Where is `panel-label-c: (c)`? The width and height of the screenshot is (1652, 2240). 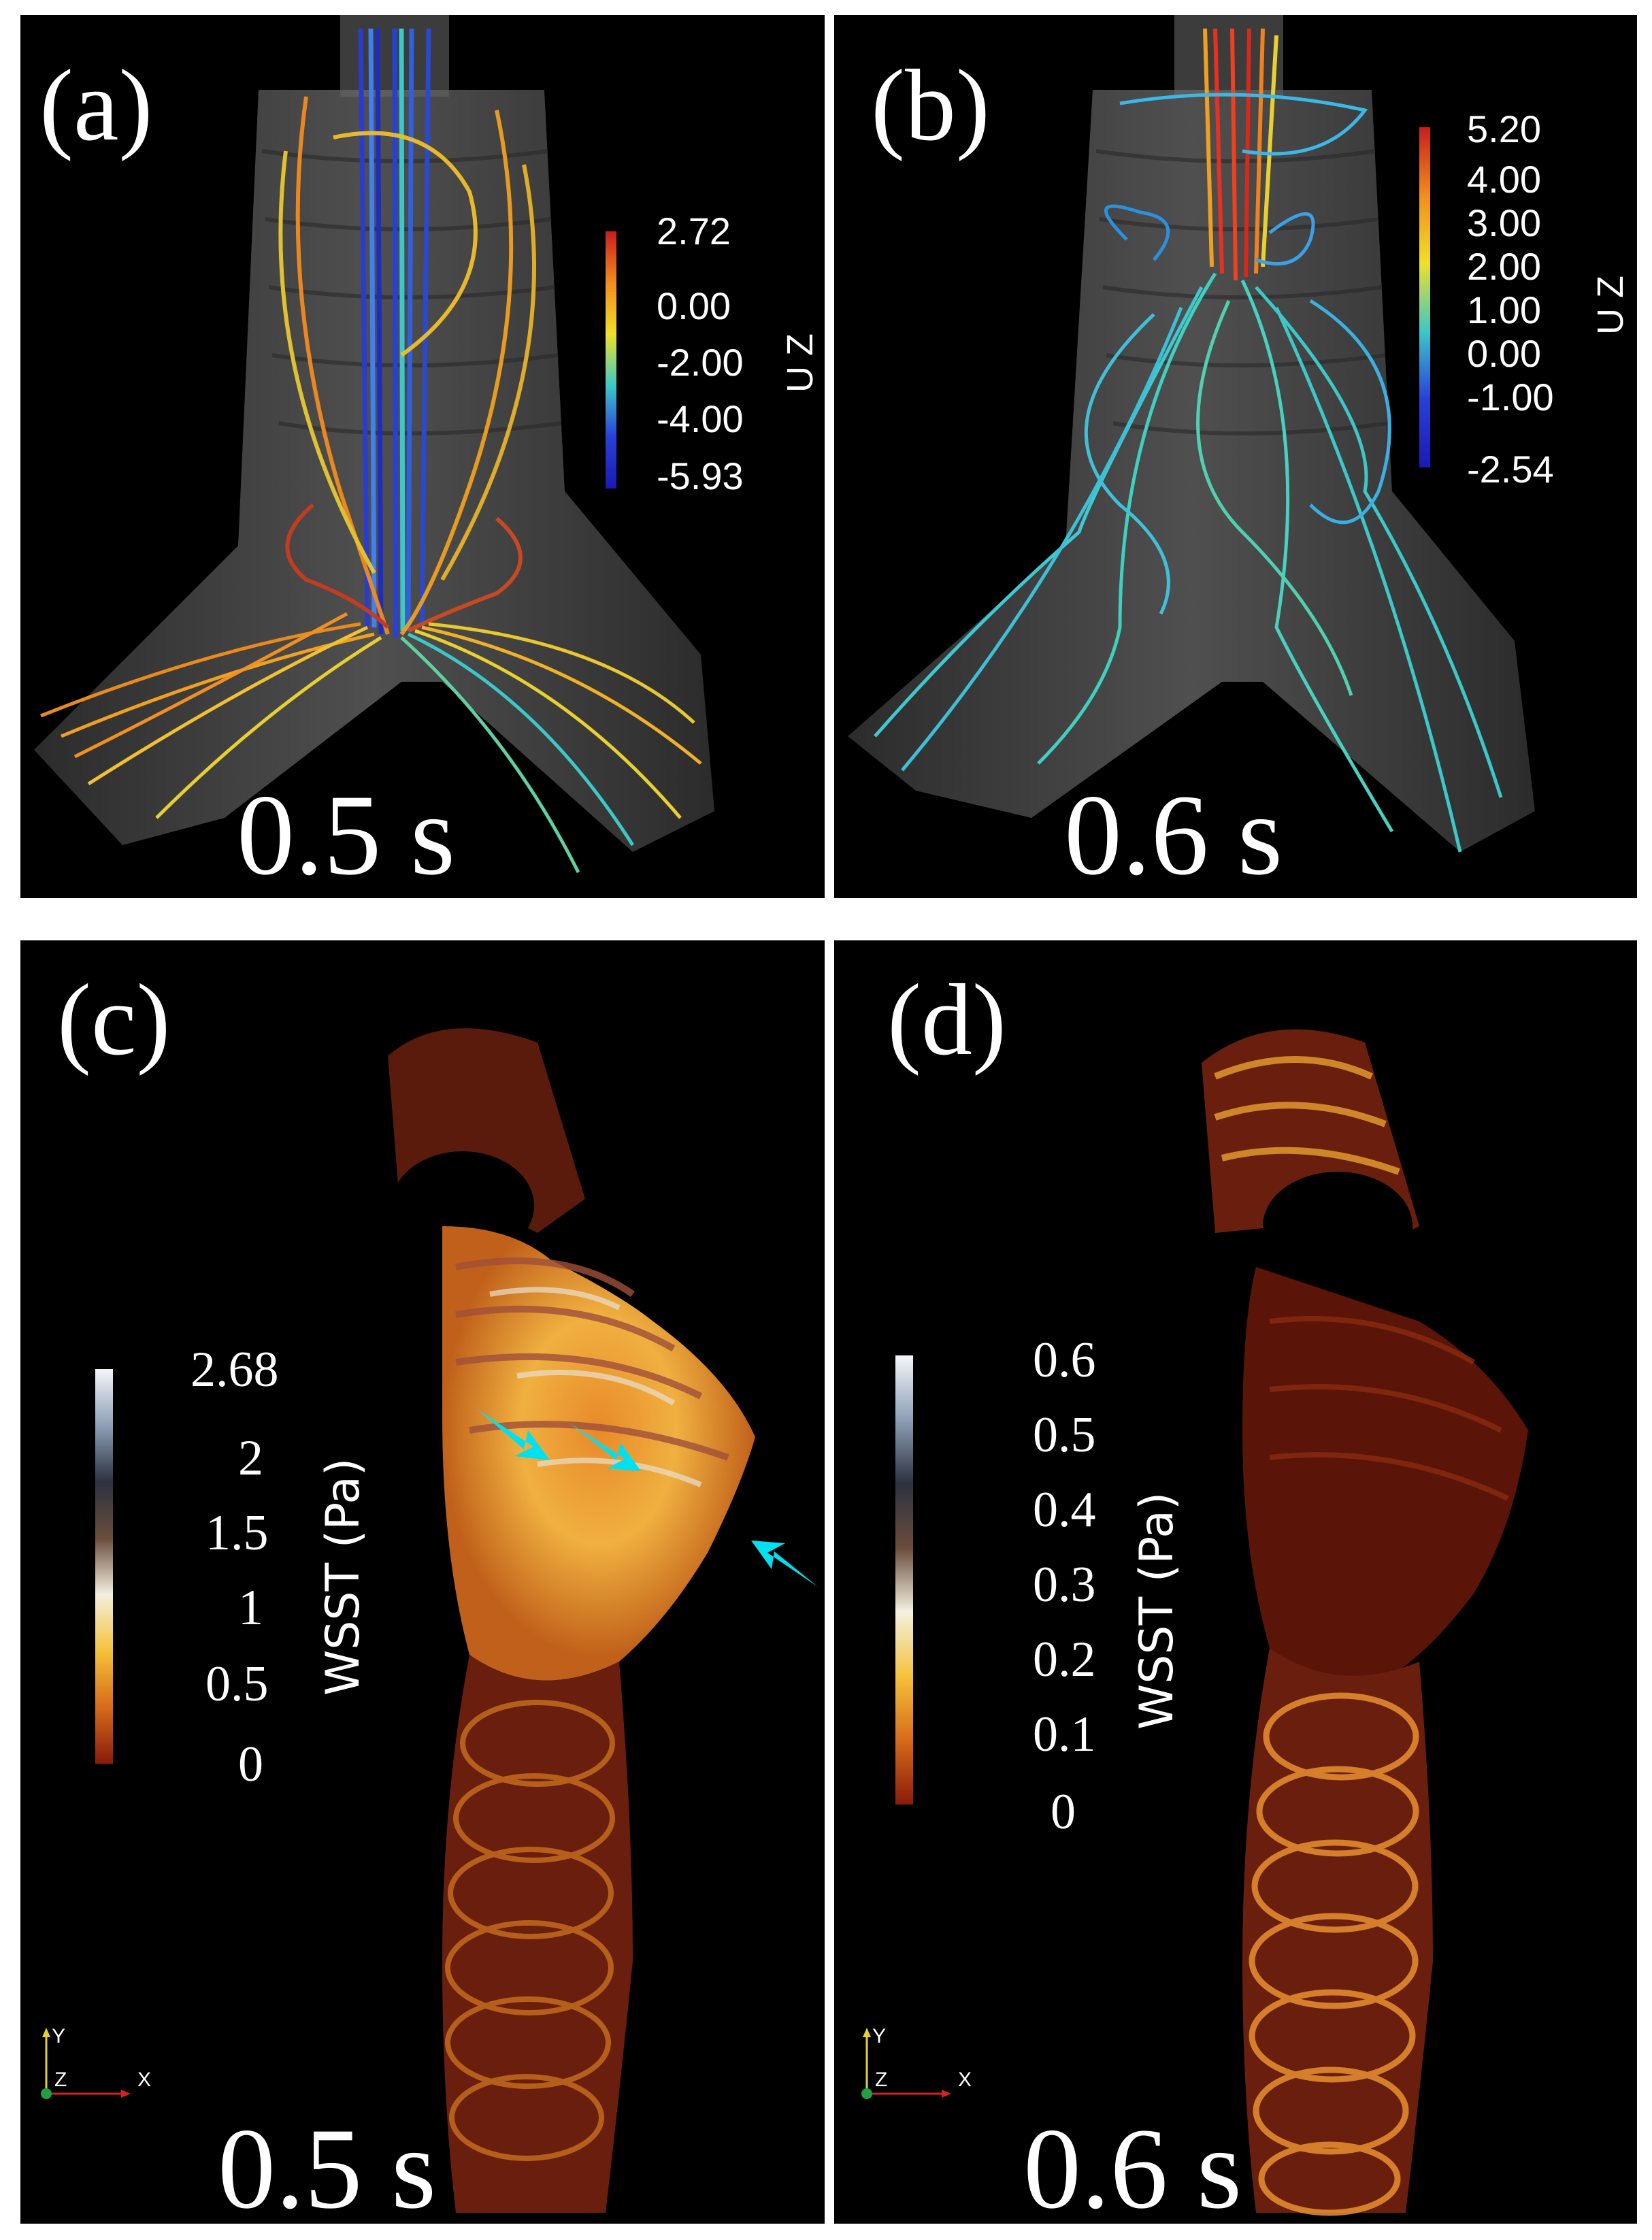
panel-label-c: (c) is located at coordinates (114, 1020).